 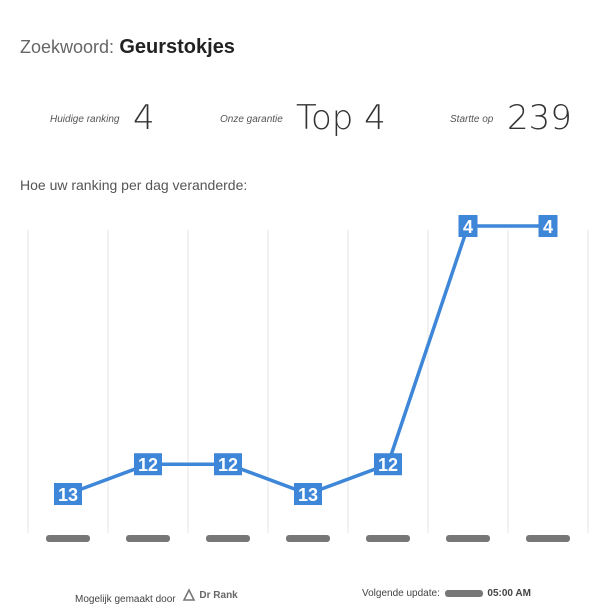 I want to click on start-value: 239, so click(x=539, y=118).